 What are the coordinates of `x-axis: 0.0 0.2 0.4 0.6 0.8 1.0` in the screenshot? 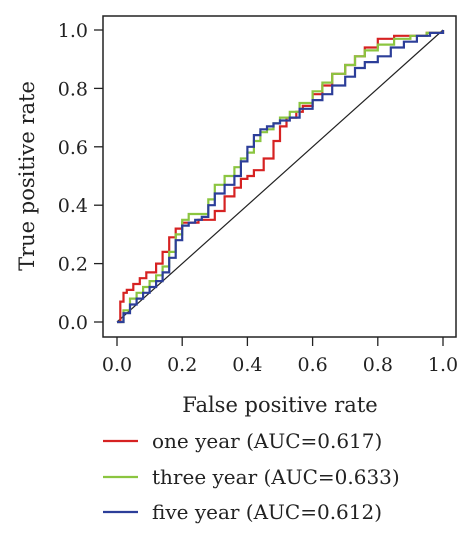 It's located at (280, 356).